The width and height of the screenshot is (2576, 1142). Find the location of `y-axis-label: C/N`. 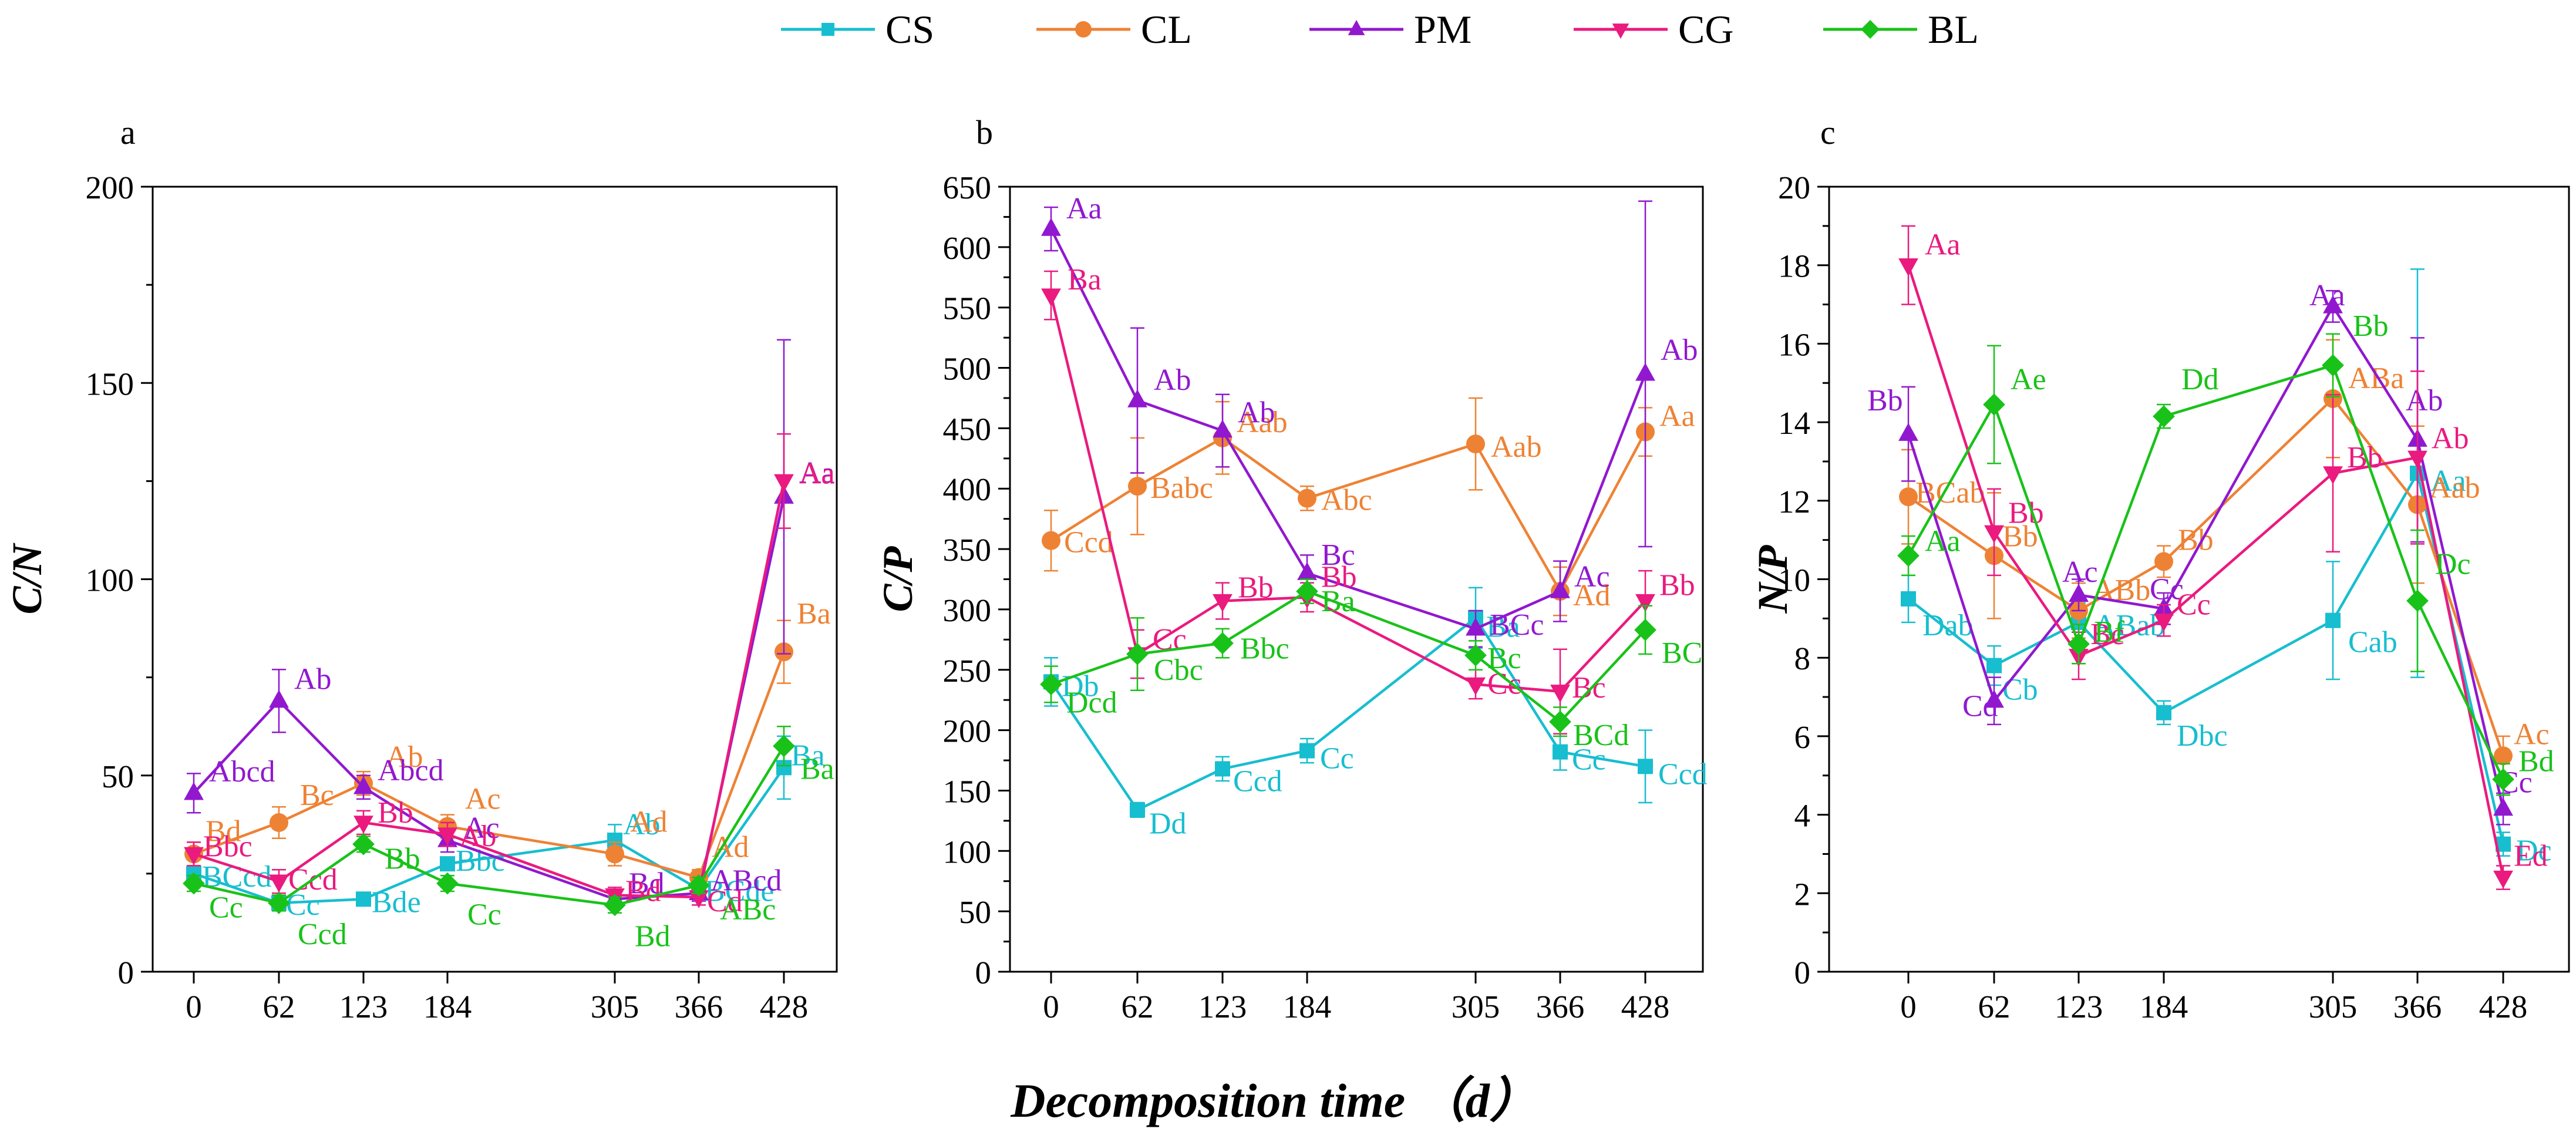

y-axis-label: C/N is located at coordinates (27, 578).